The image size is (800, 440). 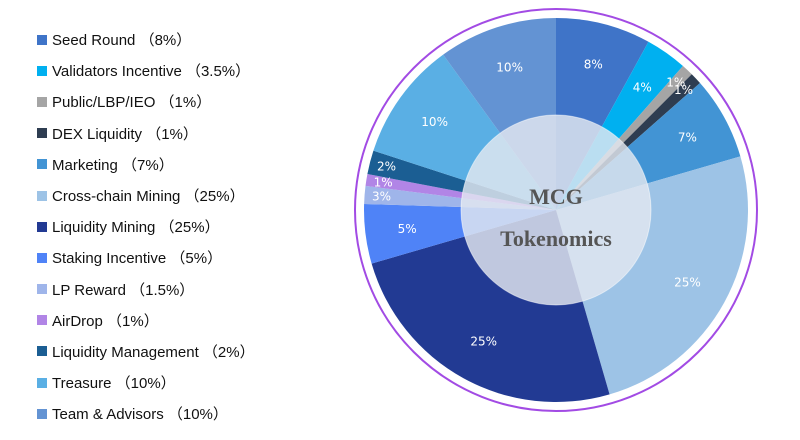 I want to click on legend-label: Liquidity Mining （25%）, so click(x=136, y=228).